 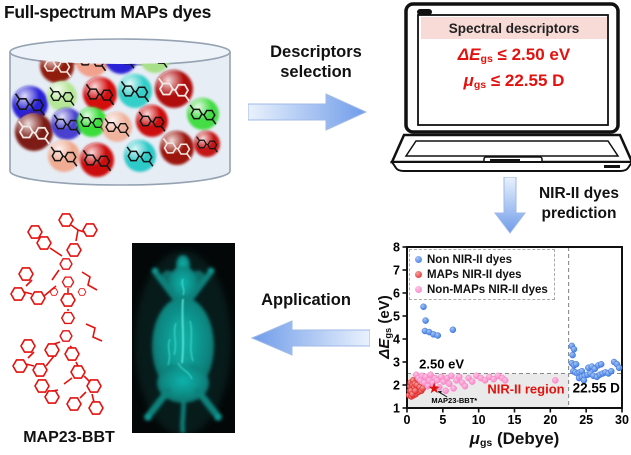 What do you see at coordinates (434, 388) in the screenshot?
I see `map23-bbt-star-marker` at bounding box center [434, 388].